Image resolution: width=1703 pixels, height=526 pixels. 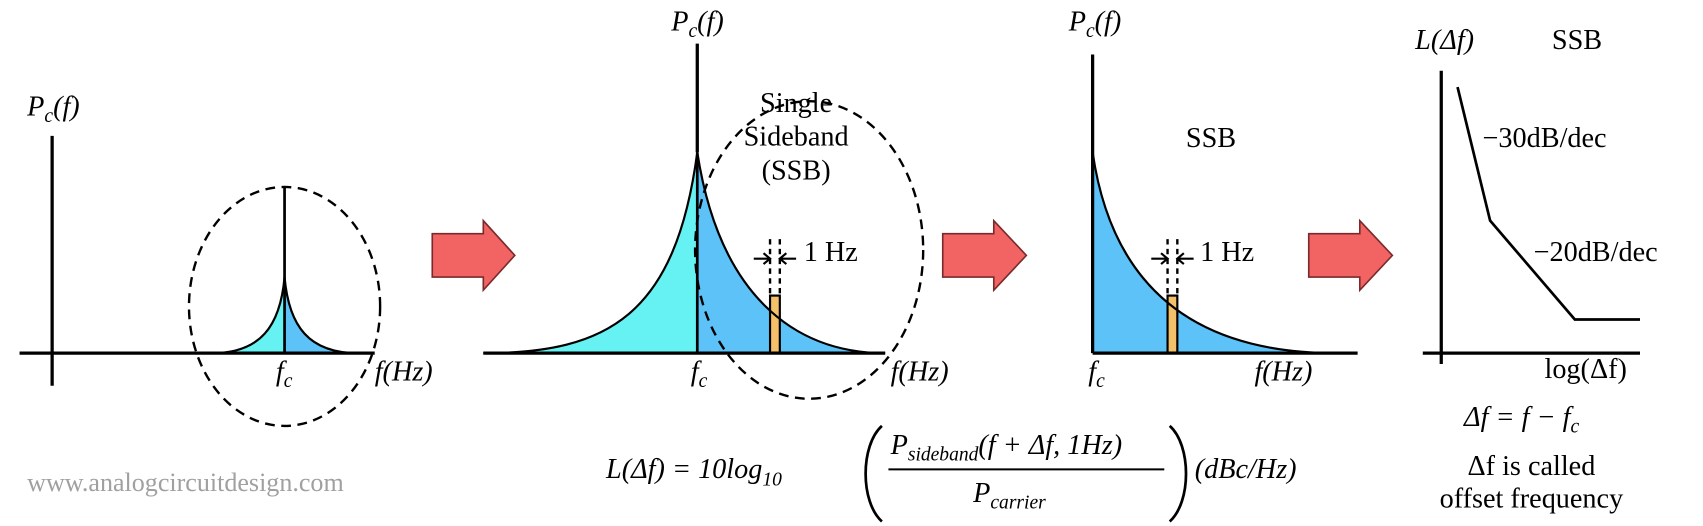 What do you see at coordinates (1548, 203) in the screenshot?
I see `noise-profile` at bounding box center [1548, 203].